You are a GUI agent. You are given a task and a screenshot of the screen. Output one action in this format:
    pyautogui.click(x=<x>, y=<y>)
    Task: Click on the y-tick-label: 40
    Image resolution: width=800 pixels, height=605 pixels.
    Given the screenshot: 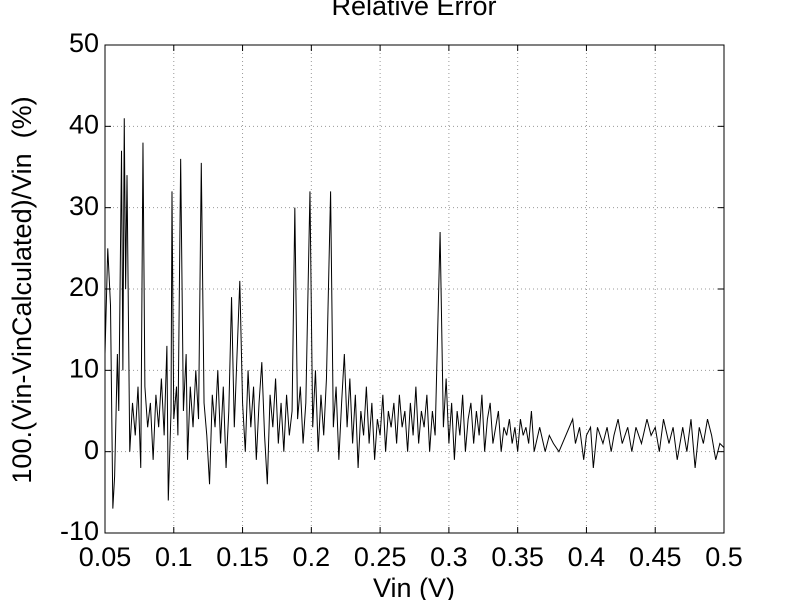 What is the action you would take?
    pyautogui.click(x=84, y=124)
    